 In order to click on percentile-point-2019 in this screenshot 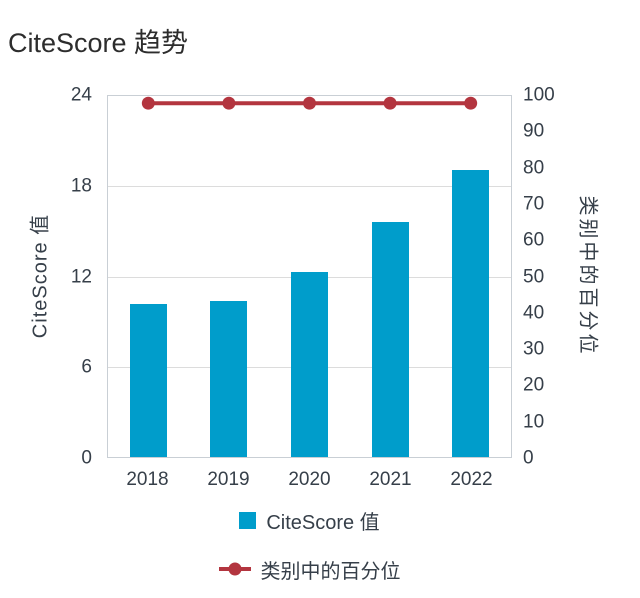, I will do `click(229, 103)`.